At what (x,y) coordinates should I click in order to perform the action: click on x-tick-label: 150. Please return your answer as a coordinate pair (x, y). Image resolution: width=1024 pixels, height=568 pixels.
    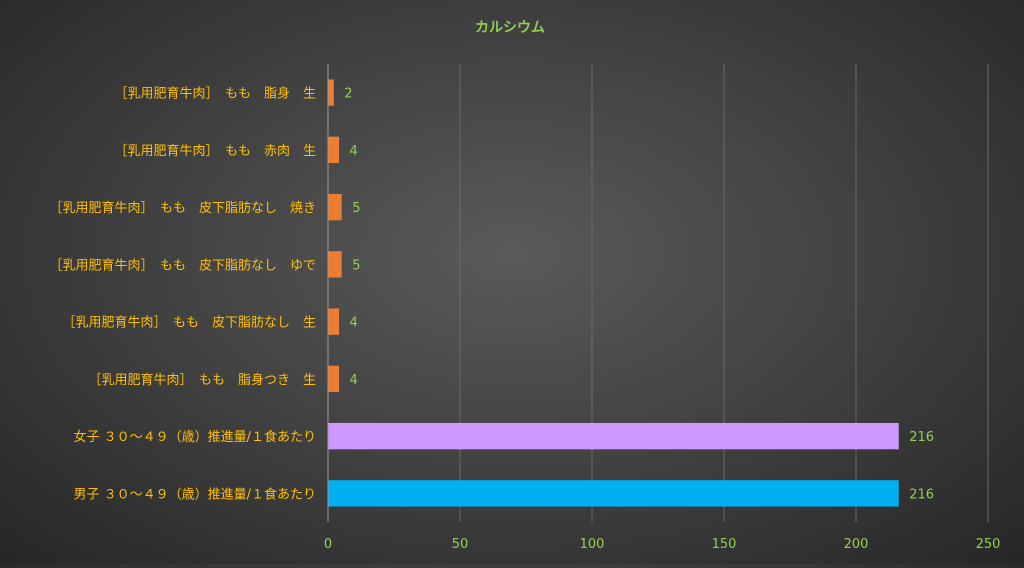
    Looking at the image, I should click on (724, 544).